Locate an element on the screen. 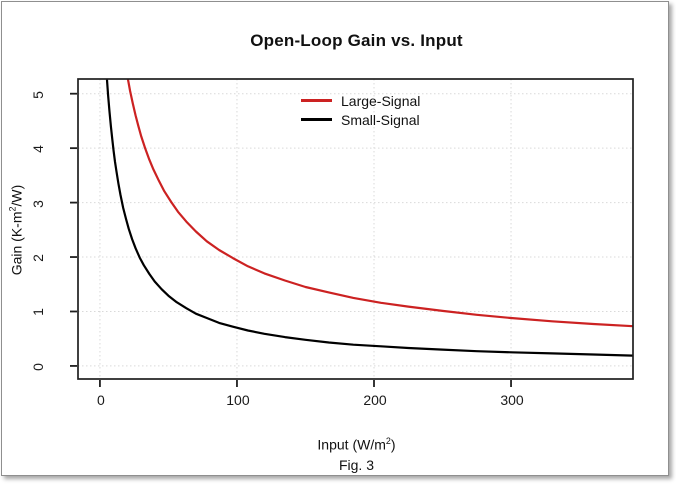 Image resolution: width=676 pixels, height=484 pixels. legend-item-large-signal: Large-Signal is located at coordinates (360, 100).